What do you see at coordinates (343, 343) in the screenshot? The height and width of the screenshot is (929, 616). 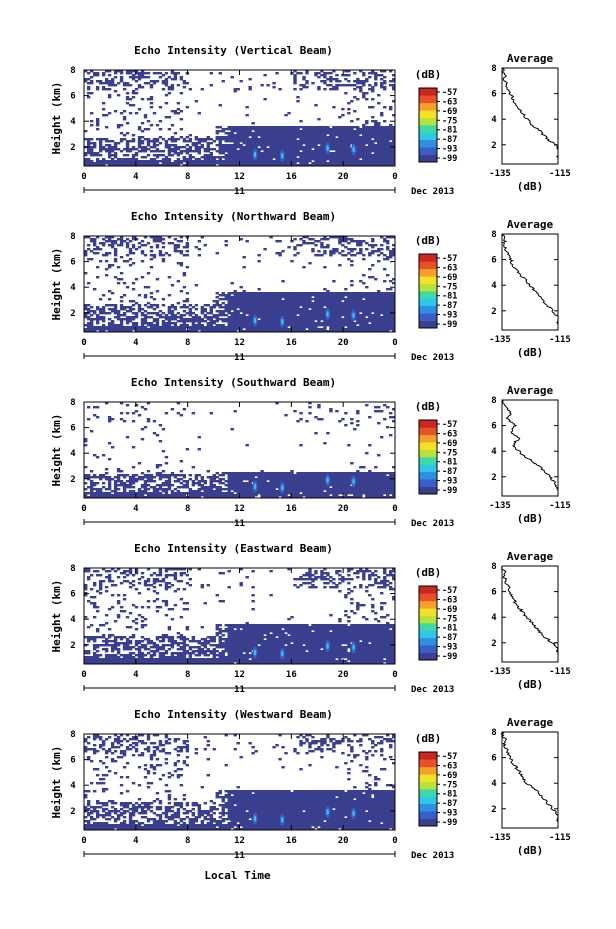 I see `x-tick-label: 20` at bounding box center [343, 343].